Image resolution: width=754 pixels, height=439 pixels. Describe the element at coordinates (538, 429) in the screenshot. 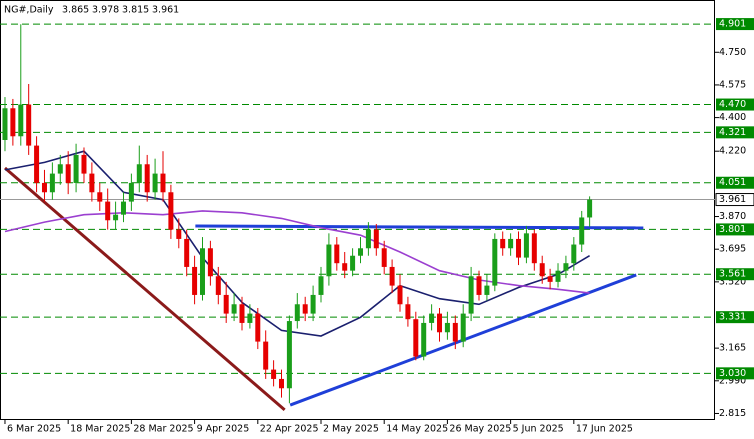

I see `x-tick-label: 5 Jun 2025` at that location.